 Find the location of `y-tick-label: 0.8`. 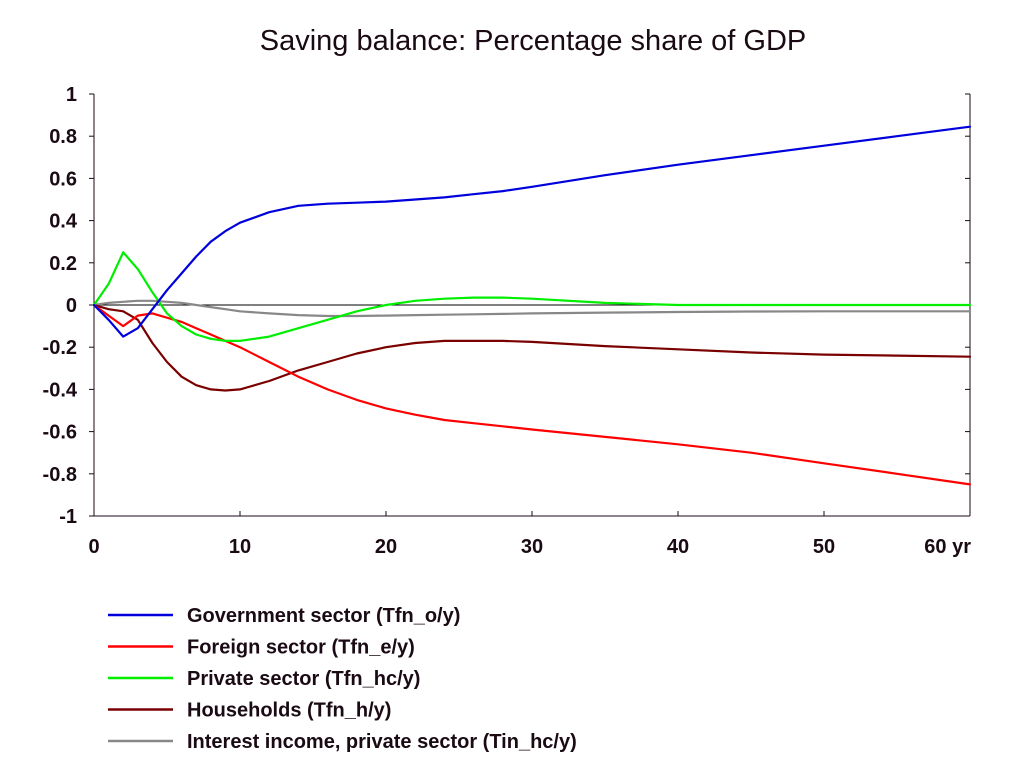

y-tick-label: 0.8 is located at coordinates (63, 137).